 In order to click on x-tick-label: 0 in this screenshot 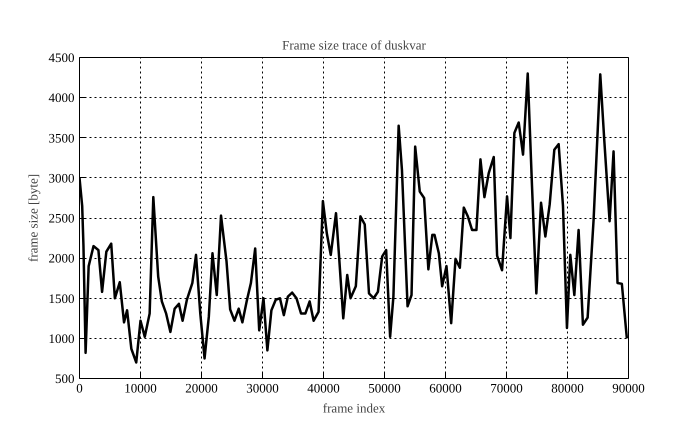, I will do `click(79, 388)`.